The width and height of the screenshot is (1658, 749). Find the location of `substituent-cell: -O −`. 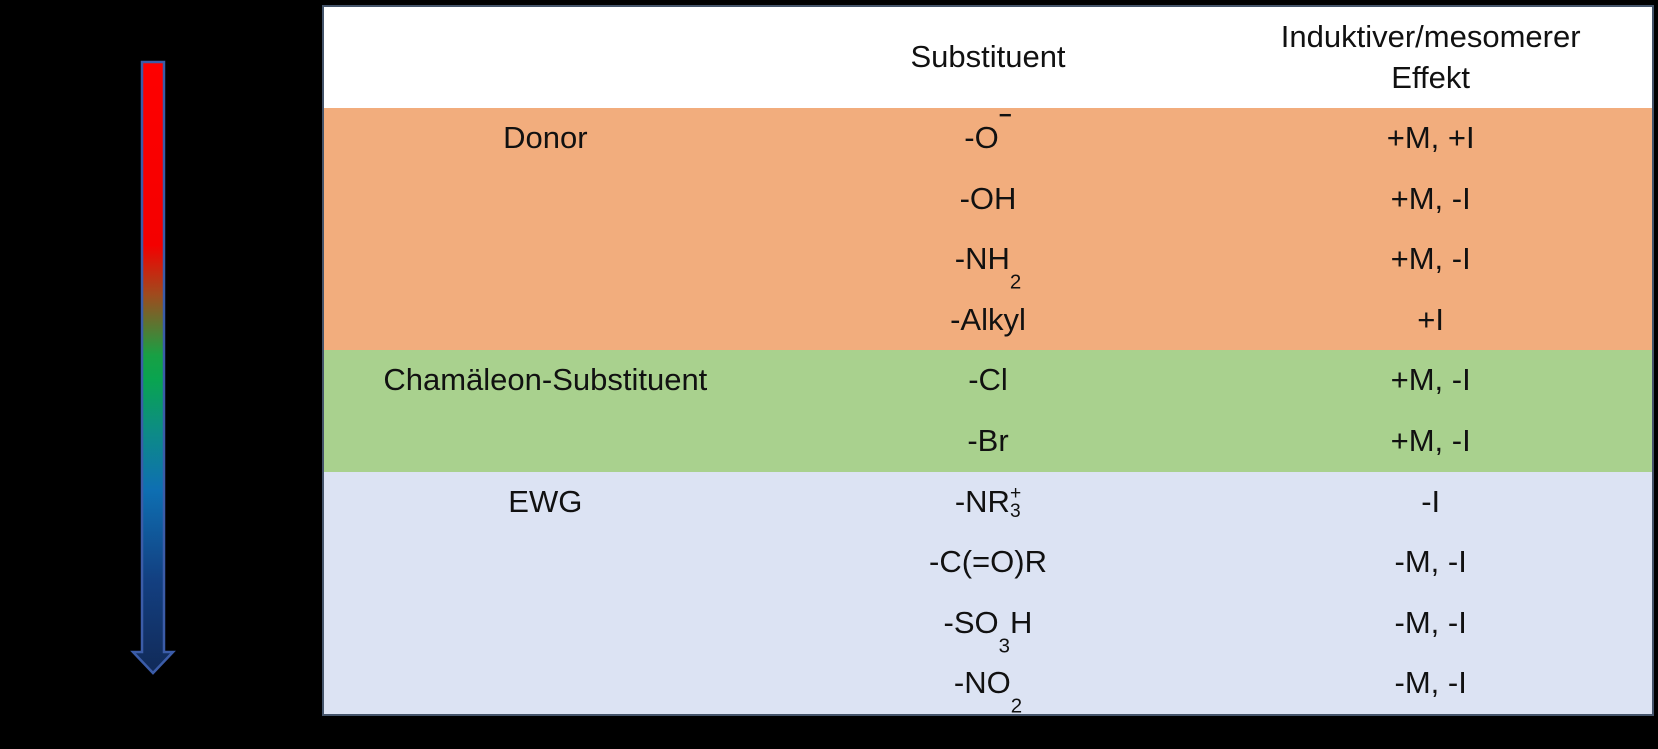

substituent-cell: -O − is located at coordinates (988, 135).